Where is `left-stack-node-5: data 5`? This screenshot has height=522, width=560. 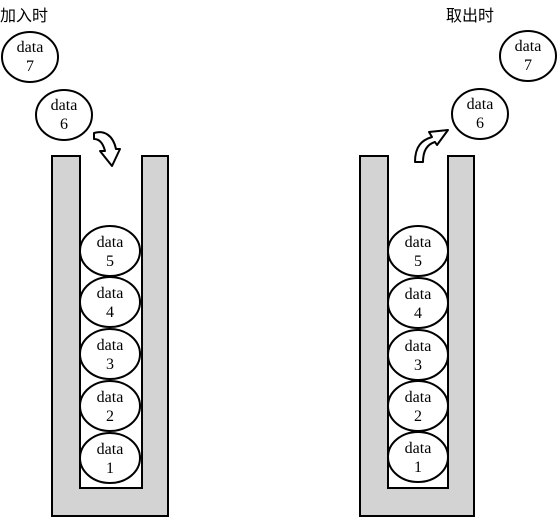
left-stack-node-5: data 5 is located at coordinates (110, 251).